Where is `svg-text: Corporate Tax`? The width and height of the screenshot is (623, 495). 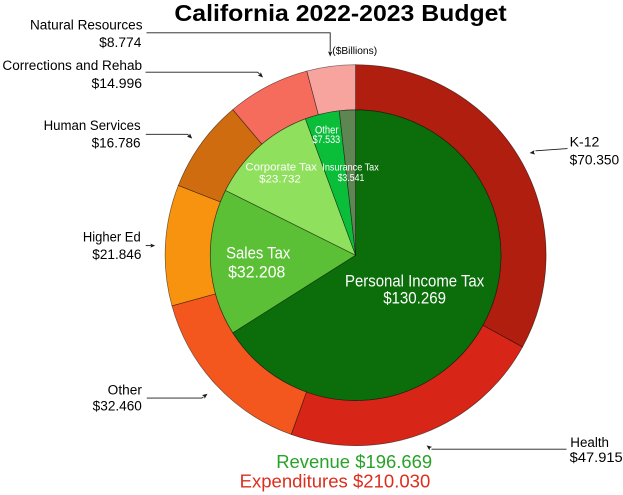 svg-text: Corporate Tax is located at coordinates (281, 167).